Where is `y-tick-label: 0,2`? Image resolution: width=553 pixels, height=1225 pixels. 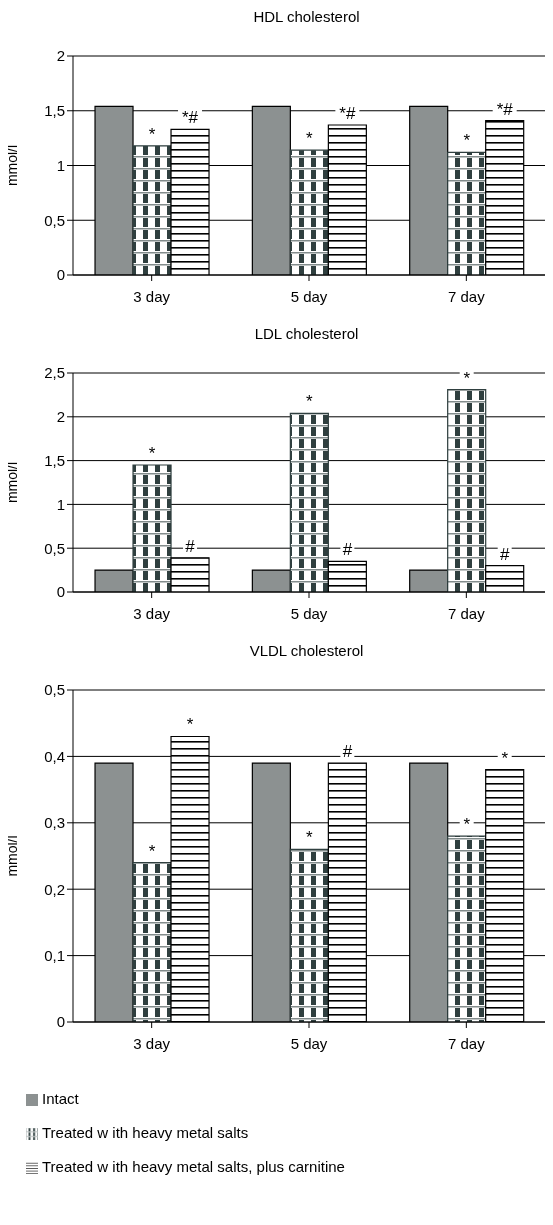
y-tick-label: 0,2 is located at coordinates (54, 889).